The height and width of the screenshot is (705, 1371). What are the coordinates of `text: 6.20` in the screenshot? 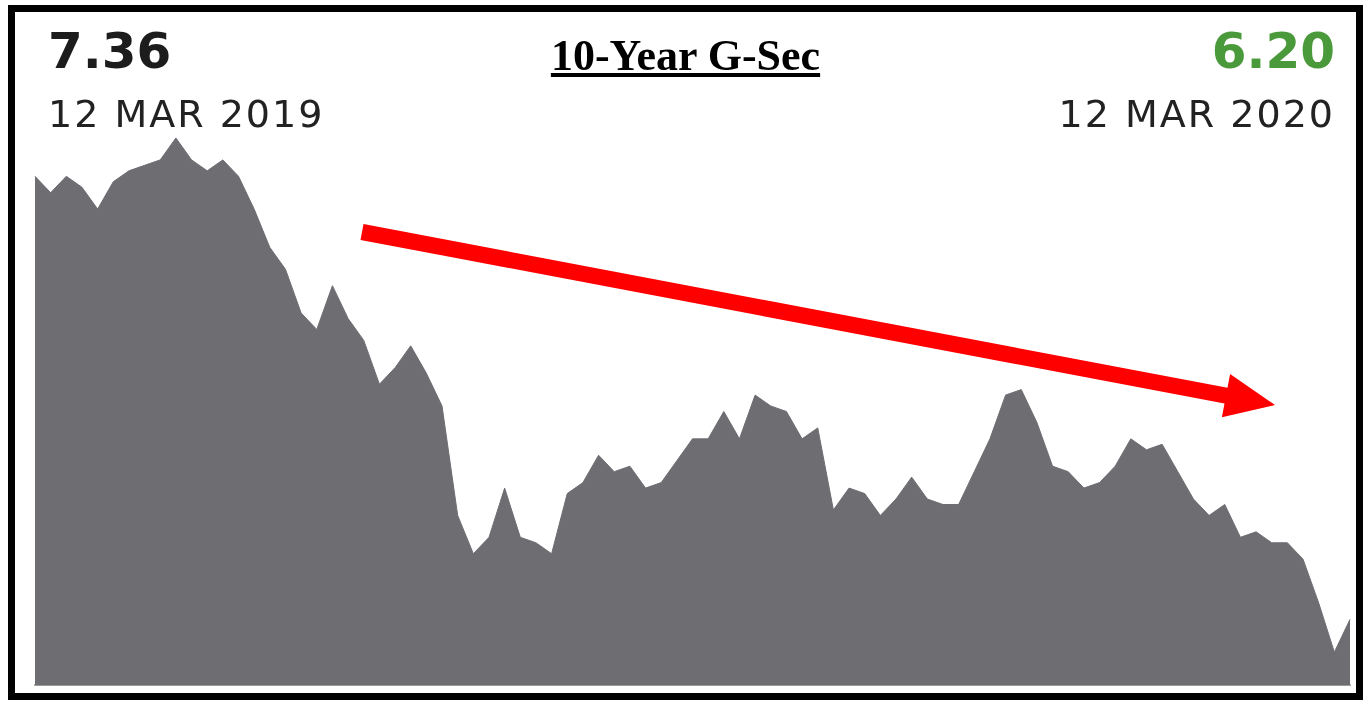 It's located at (1273, 51).